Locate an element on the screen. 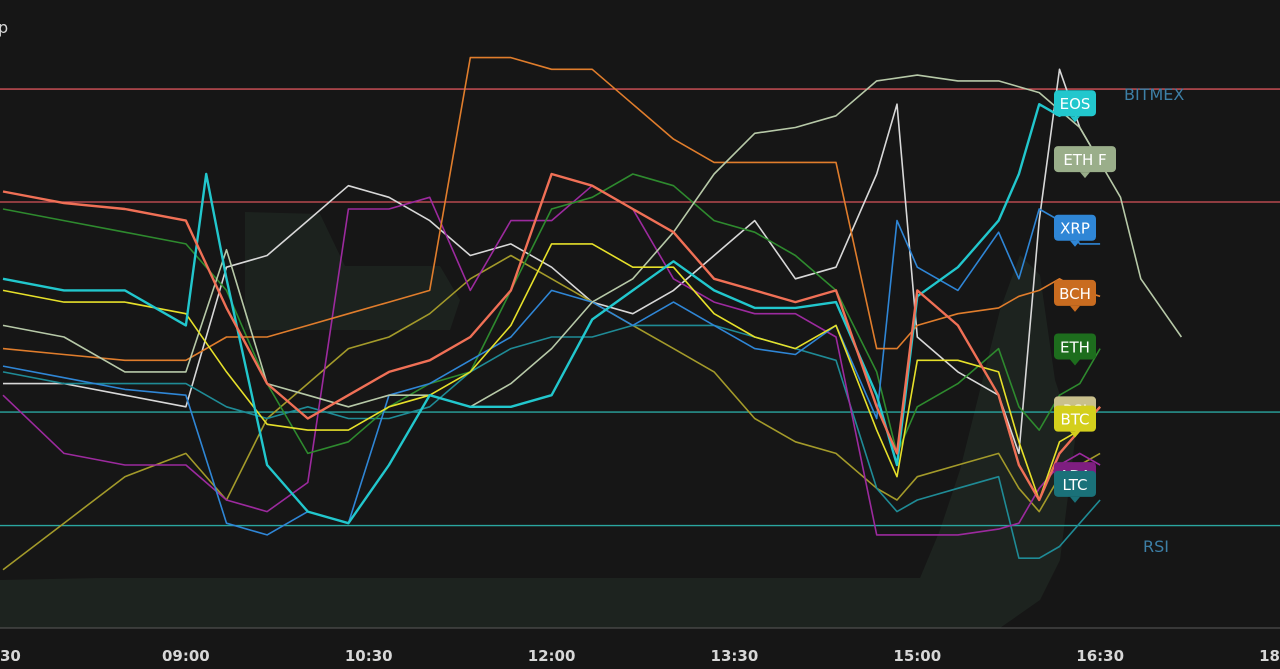  svg-text: EOS is located at coordinates (1075, 104).